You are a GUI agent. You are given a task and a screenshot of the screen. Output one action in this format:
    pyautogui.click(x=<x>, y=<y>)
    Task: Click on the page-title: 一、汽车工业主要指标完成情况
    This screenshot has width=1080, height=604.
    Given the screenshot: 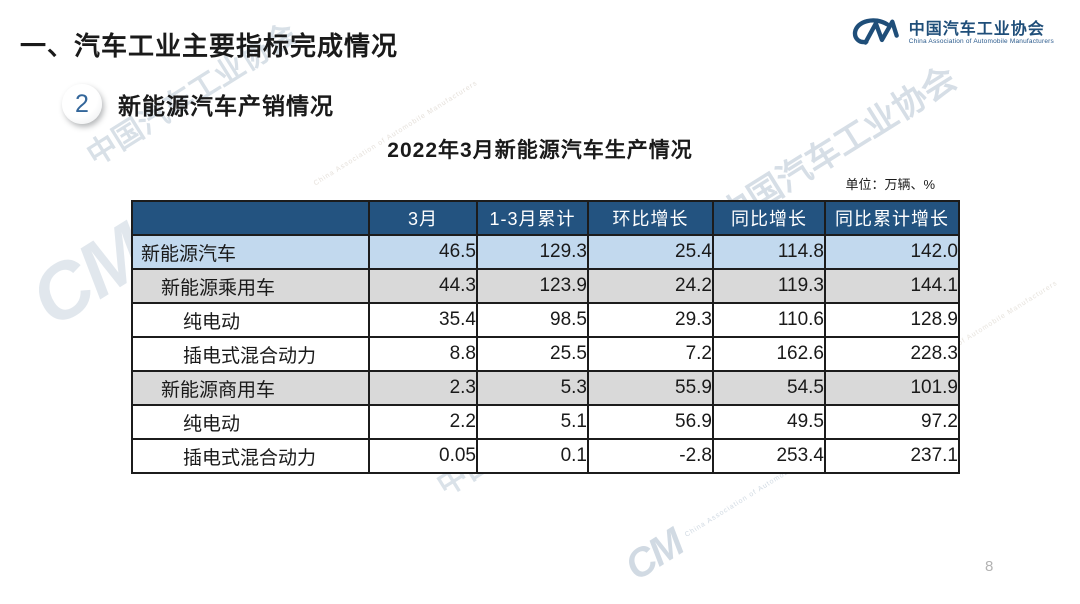 What is the action you would take?
    pyautogui.click(x=209, y=46)
    